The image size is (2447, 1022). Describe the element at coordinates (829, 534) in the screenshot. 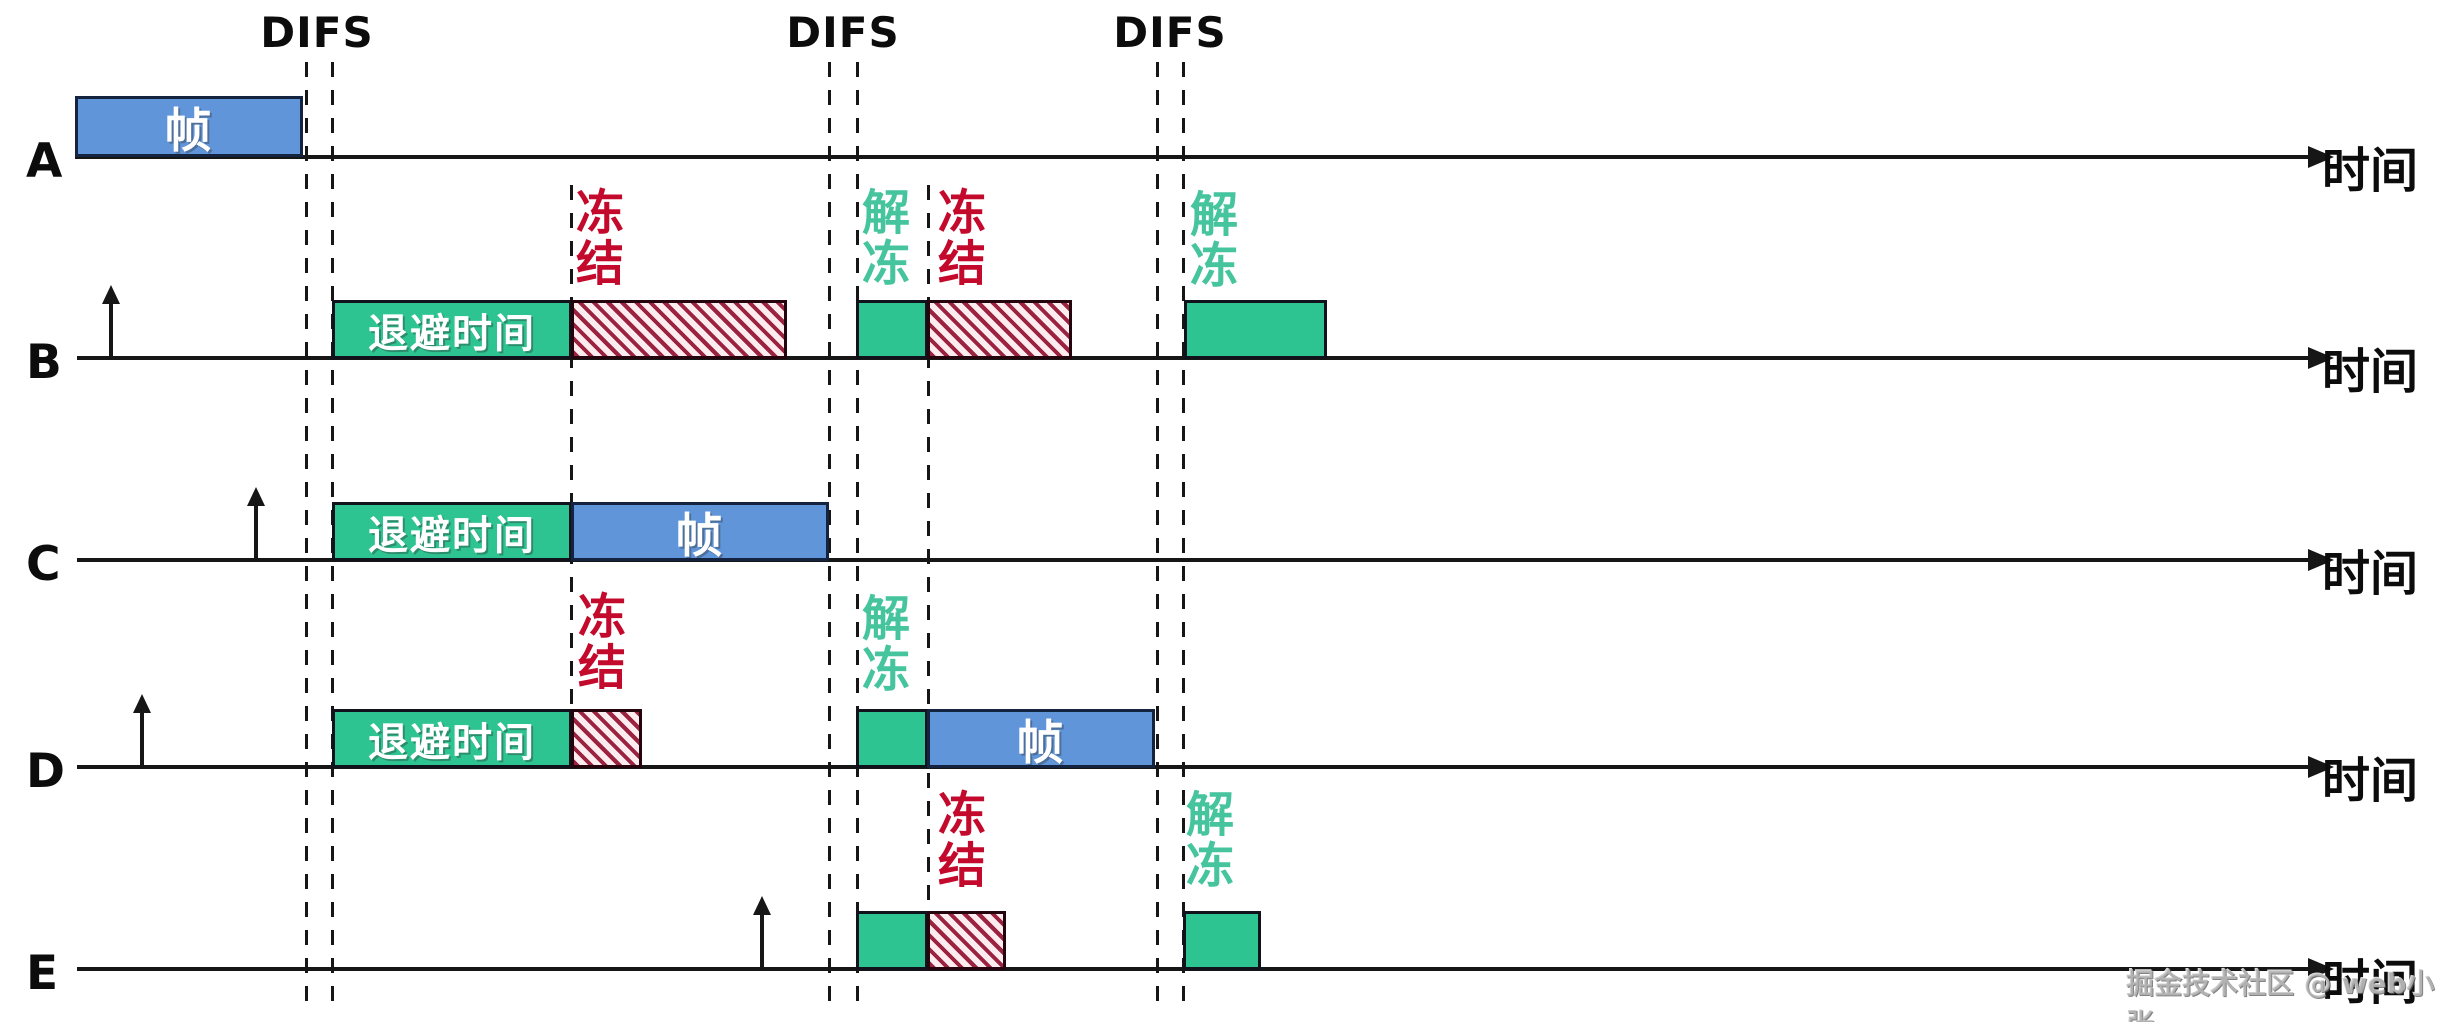

I see `difs2-dashed-line-left` at that location.